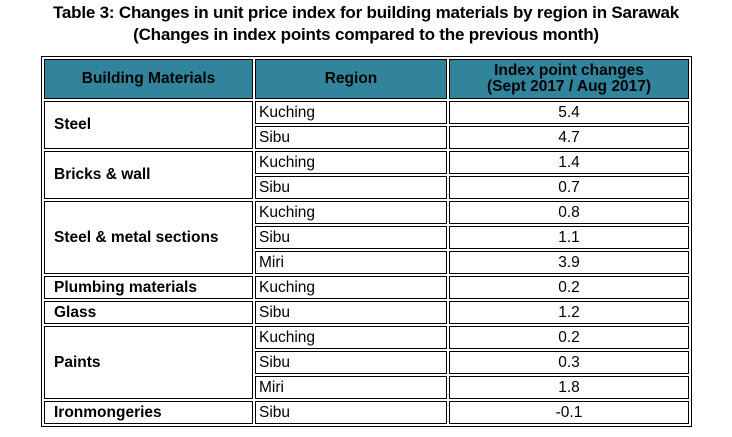  I want to click on material-cell: Ironmongeries, so click(148, 412).